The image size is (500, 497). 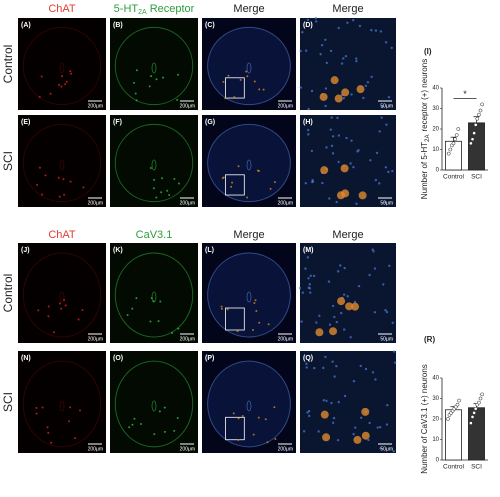 What do you see at coordinates (438, 461) in the screenshot?
I see `y-tick-label: 0` at bounding box center [438, 461].